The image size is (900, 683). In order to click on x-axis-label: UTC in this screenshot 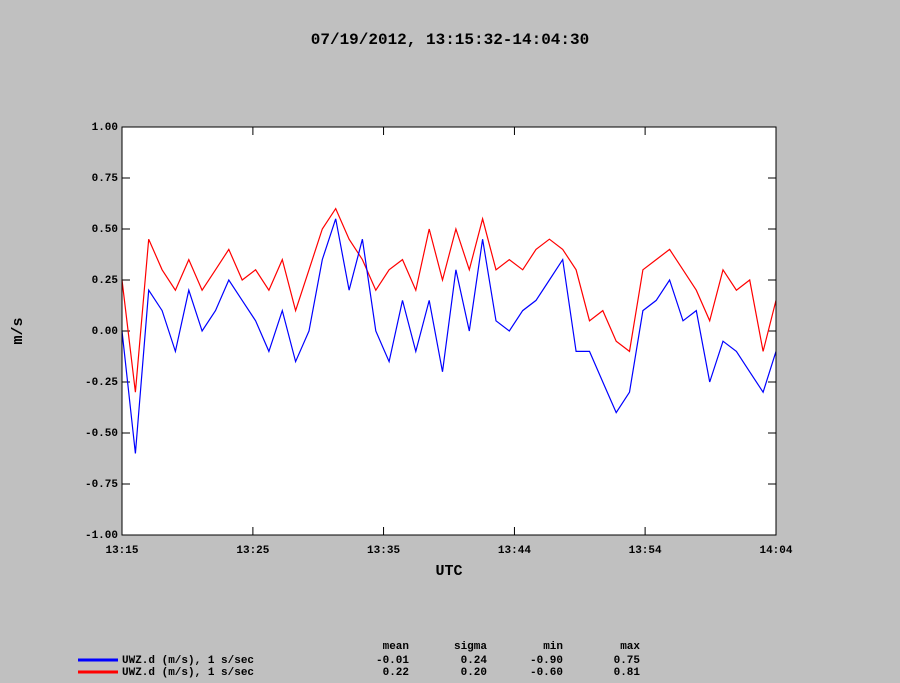, I will do `click(448, 571)`.